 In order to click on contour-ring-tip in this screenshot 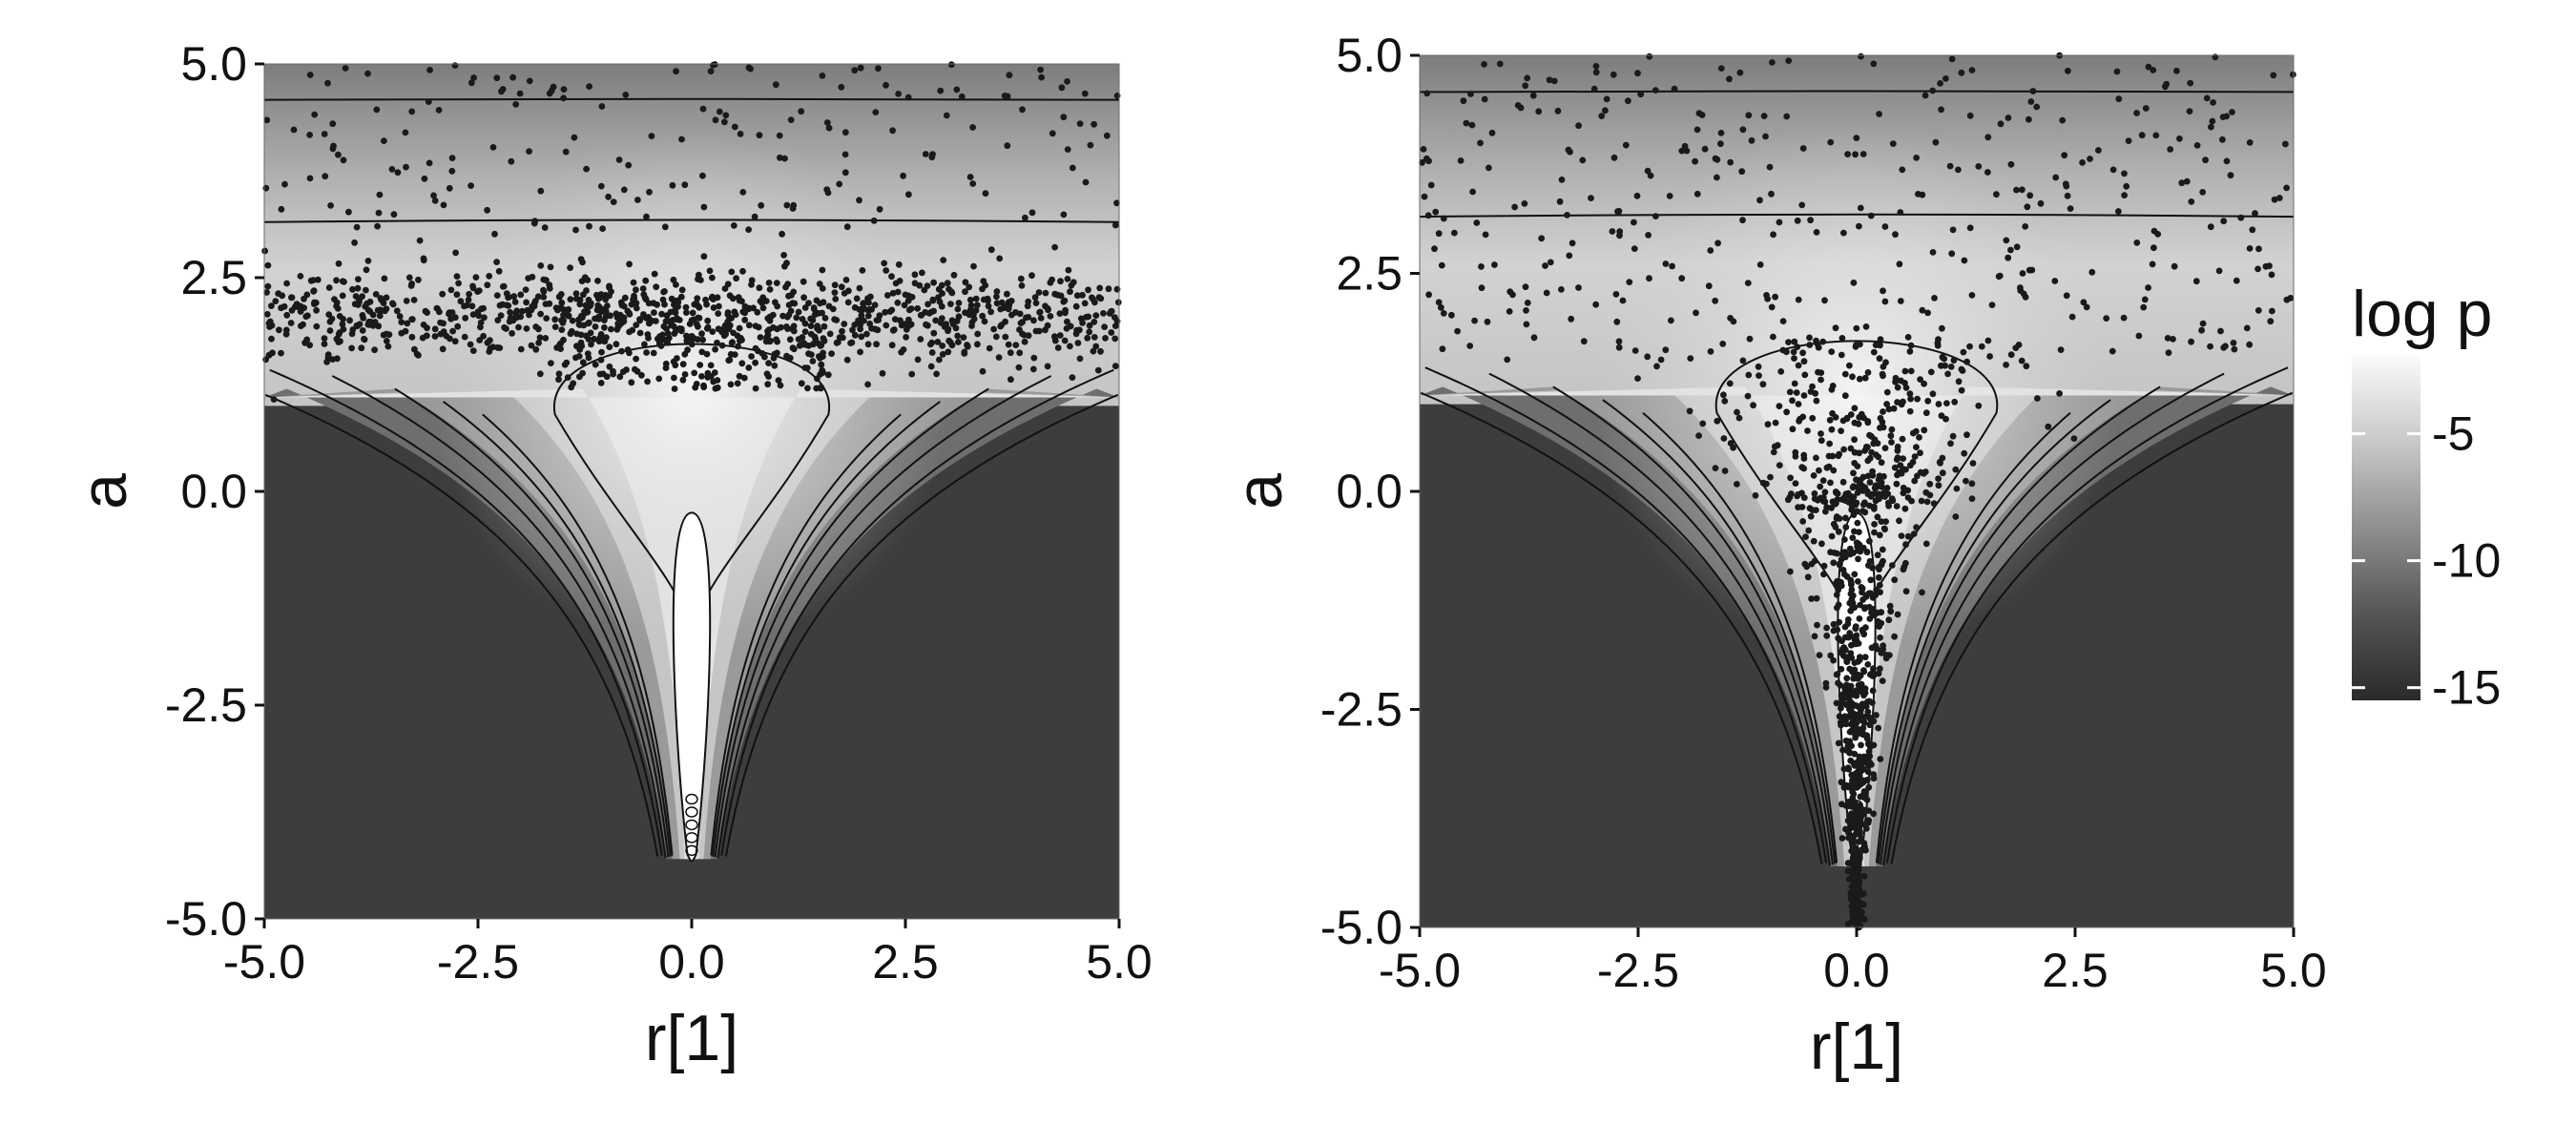, I will do `click(691, 799)`.